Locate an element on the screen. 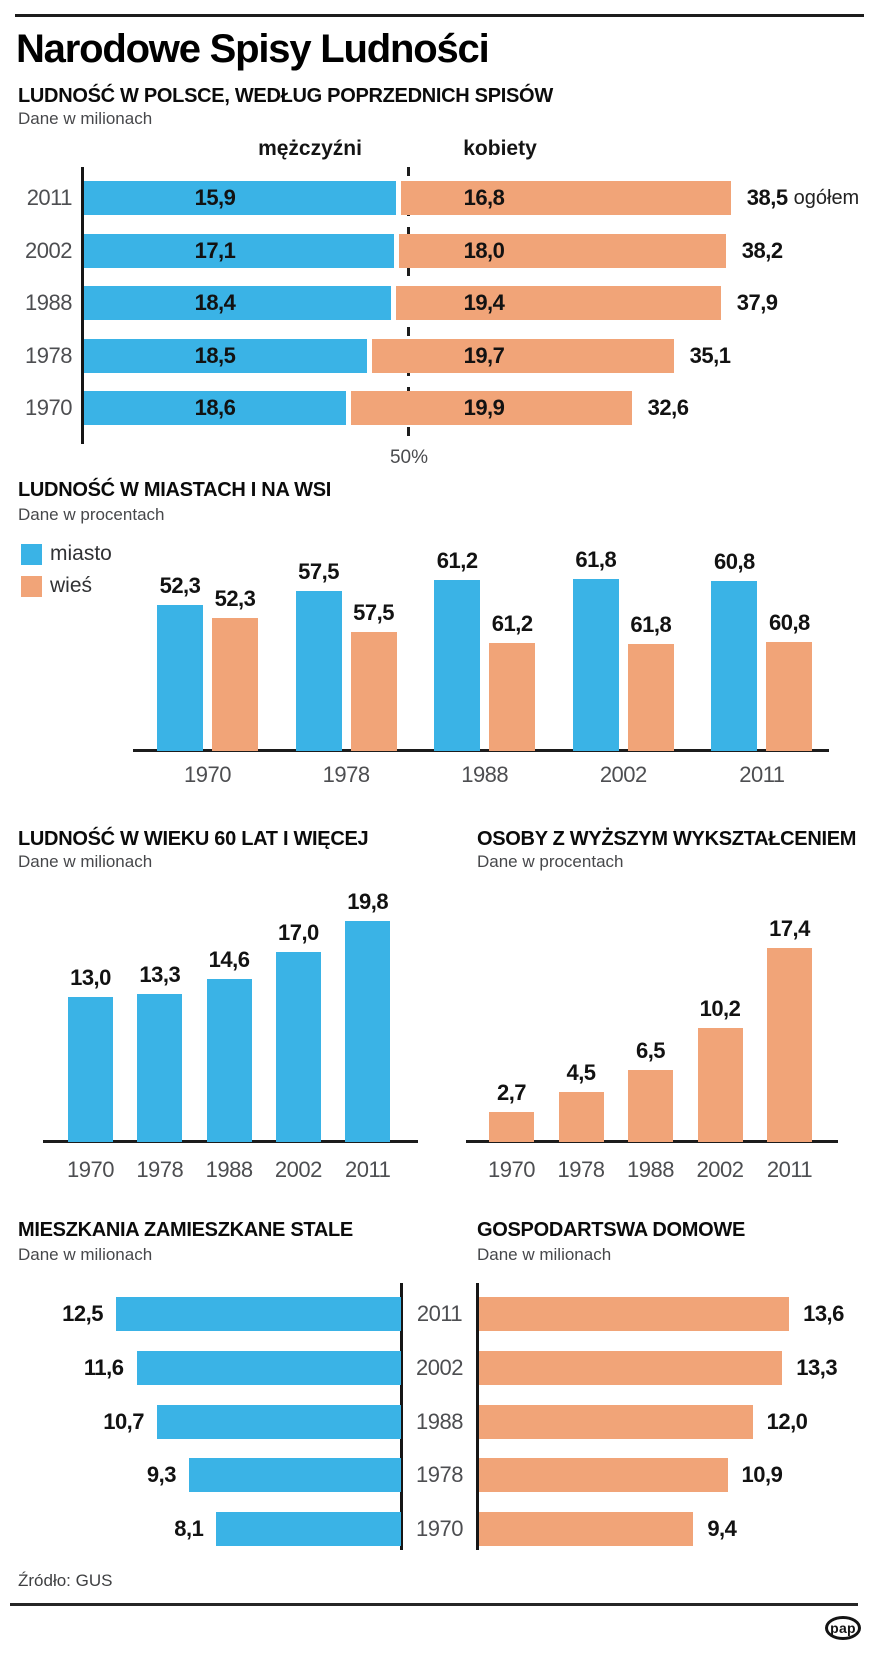 The width and height of the screenshot is (880, 1655). chart2-label-wies-2002: 61,8 is located at coordinates (651, 625).